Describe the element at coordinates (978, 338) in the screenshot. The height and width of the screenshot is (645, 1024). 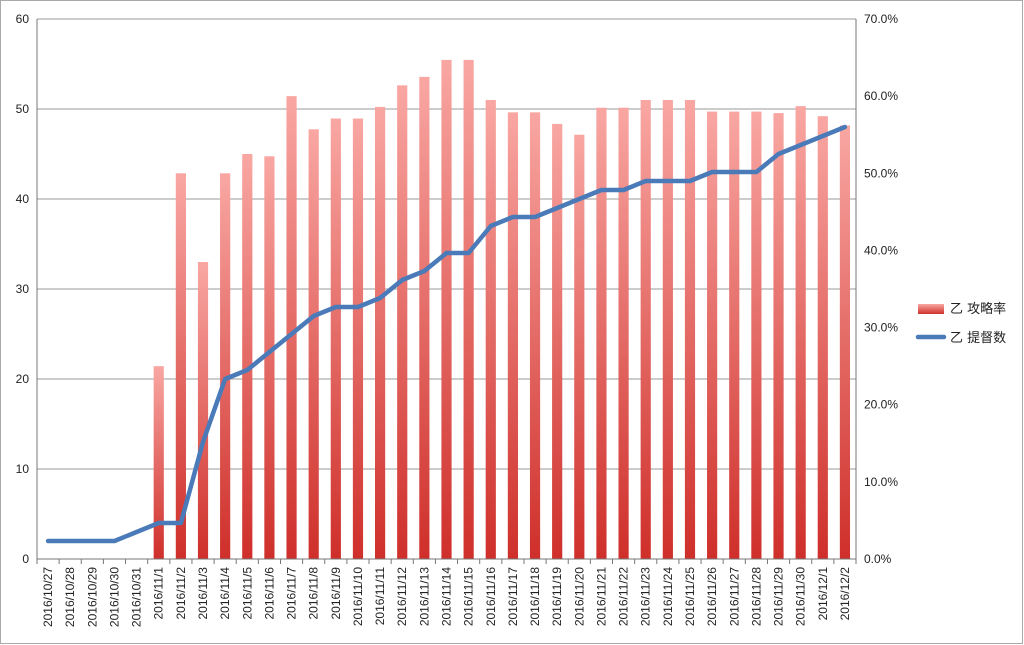
I see `legend-label-line: 乙 提督数` at that location.